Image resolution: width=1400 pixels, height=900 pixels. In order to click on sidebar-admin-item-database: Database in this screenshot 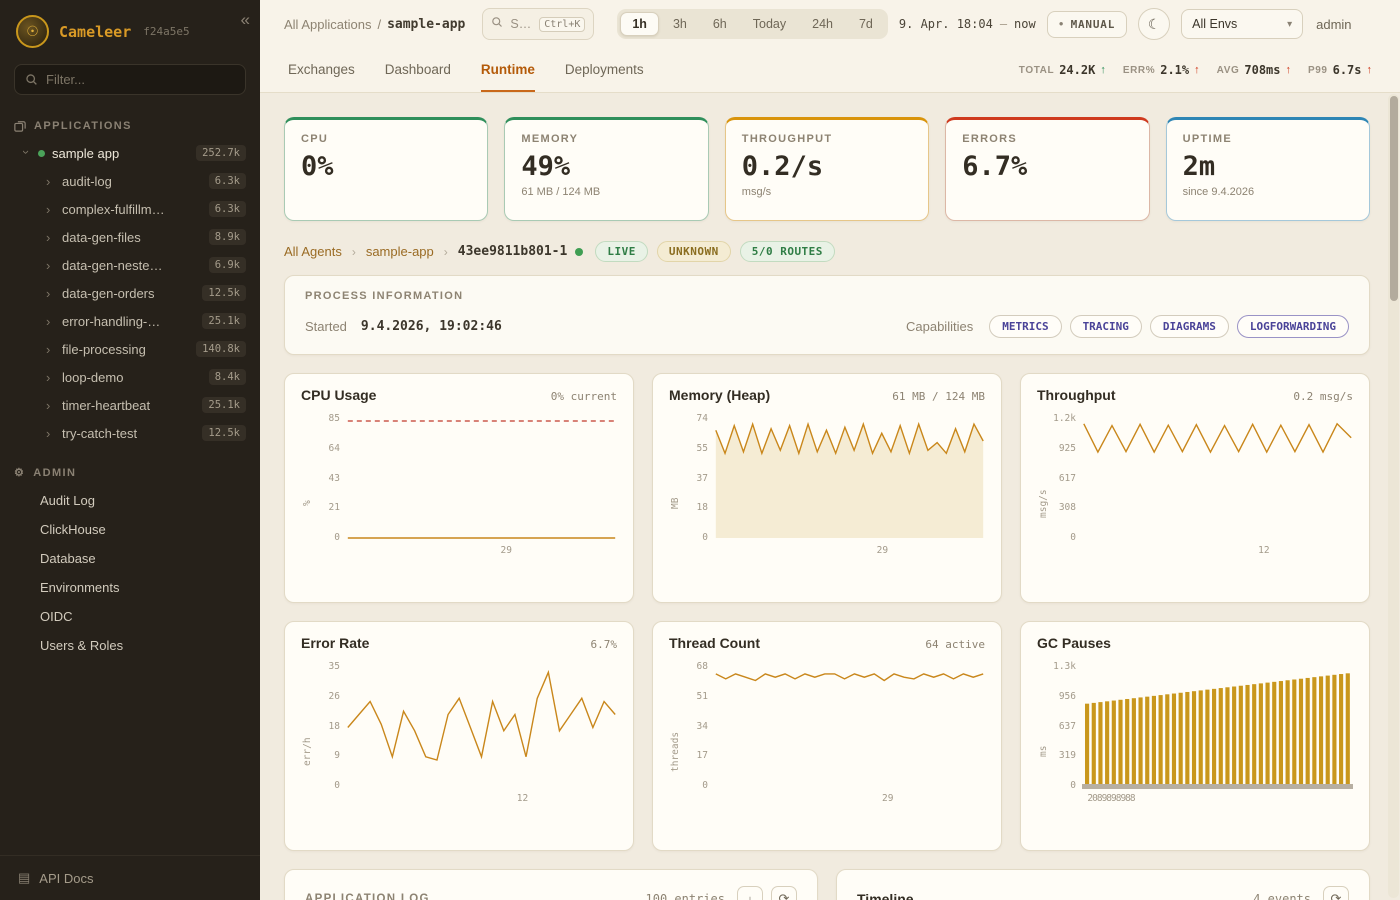, I will do `click(68, 558)`.